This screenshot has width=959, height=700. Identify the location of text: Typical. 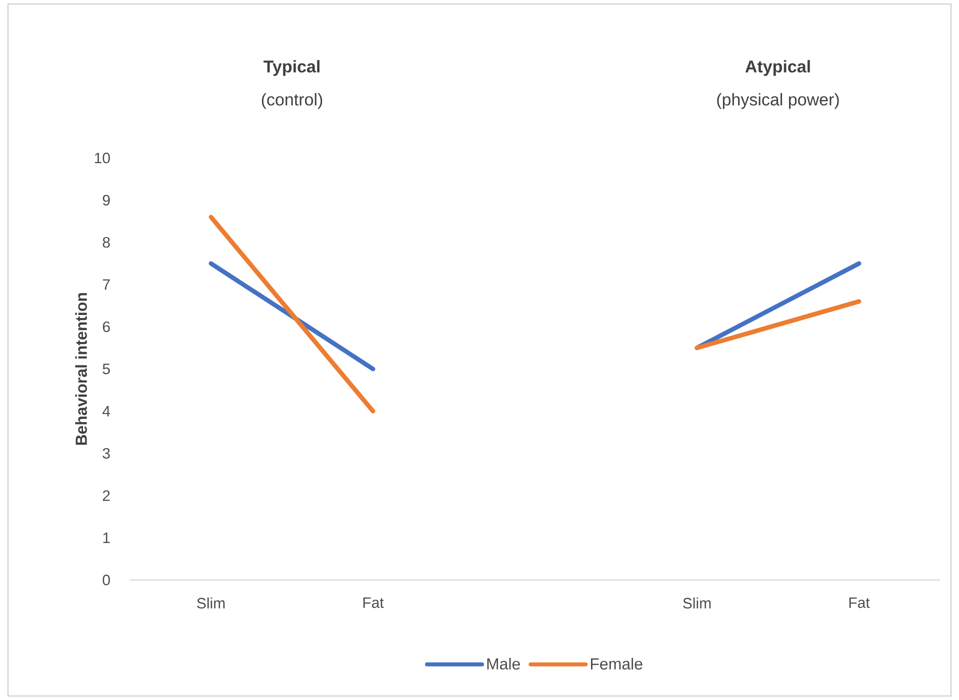
(292, 68).